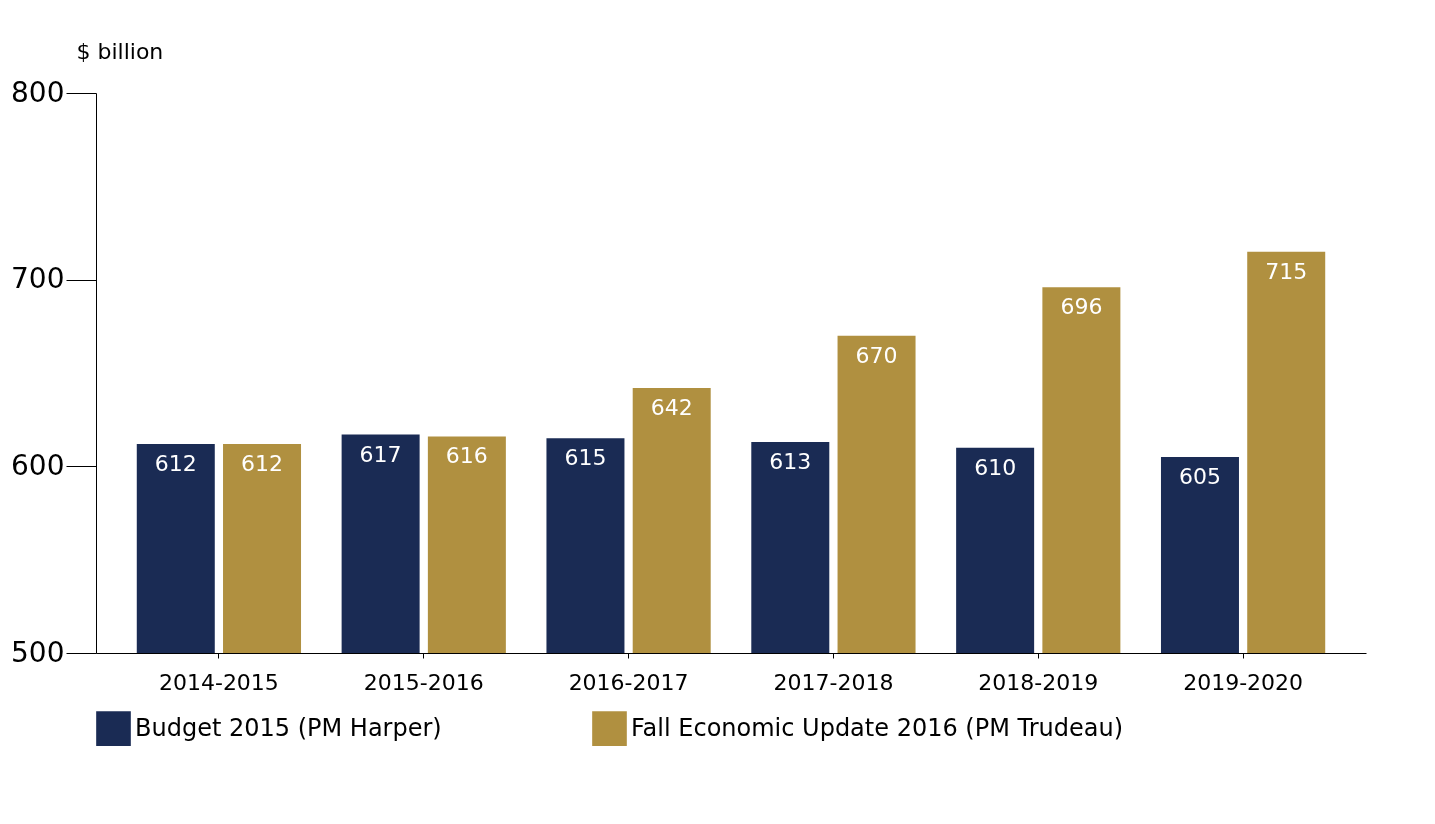 The height and width of the screenshot is (824, 1435). Describe the element at coordinates (671, 407) in the screenshot. I see `data-label: 642` at that location.